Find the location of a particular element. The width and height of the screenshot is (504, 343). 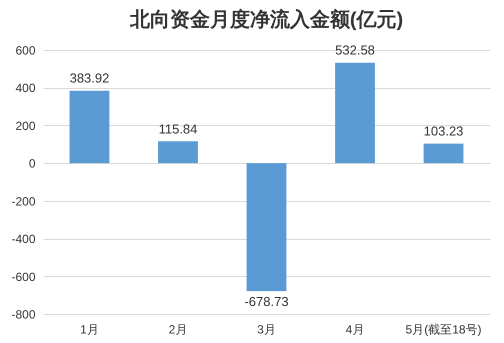

y-tick-label: 400 is located at coordinates (25, 88).